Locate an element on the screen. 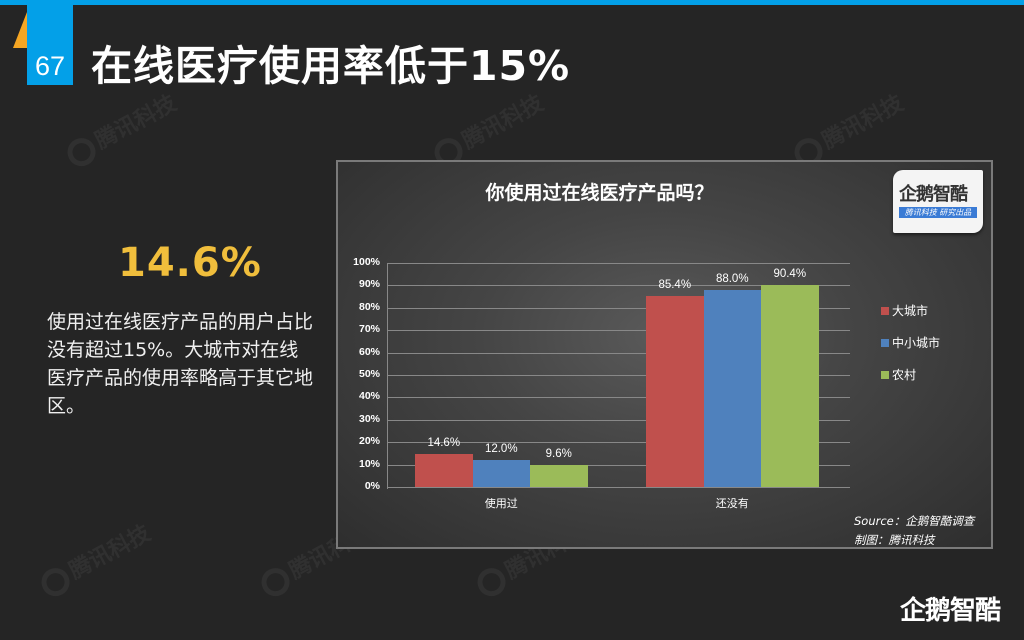 The height and width of the screenshot is (640, 1024). y-tick-label: 50% is located at coordinates (369, 374).